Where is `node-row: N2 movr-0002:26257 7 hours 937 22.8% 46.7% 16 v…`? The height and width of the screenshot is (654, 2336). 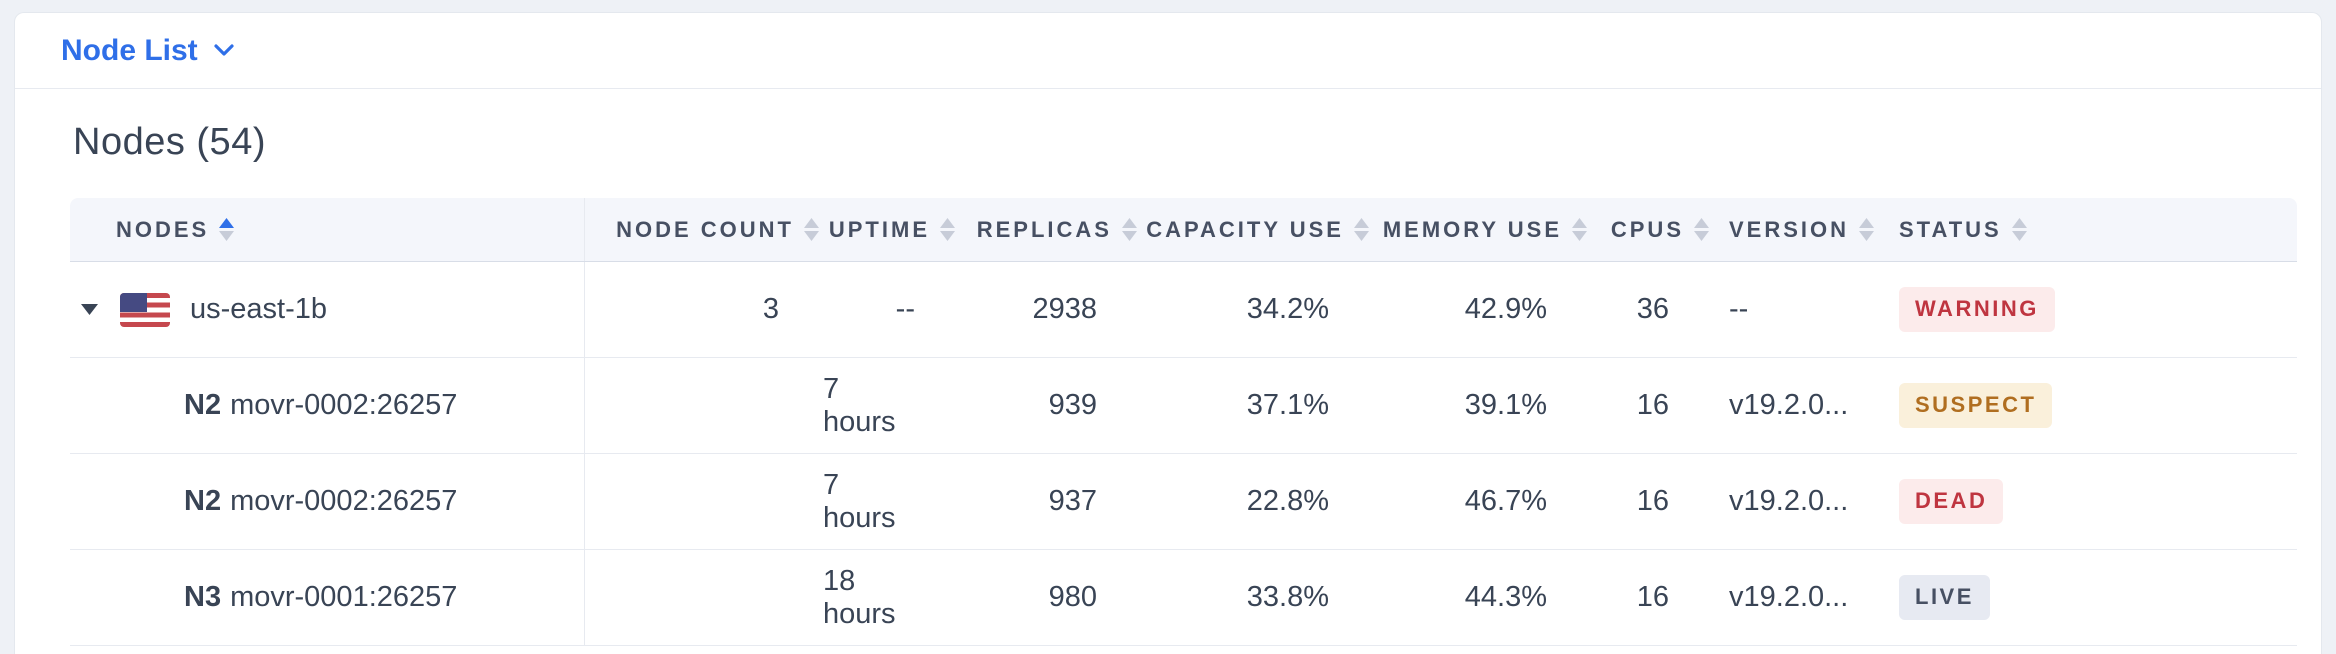
node-row: N2 movr-0002:26257 7 hours 937 22.8% 46.7% 16 v… is located at coordinates (1183, 502).